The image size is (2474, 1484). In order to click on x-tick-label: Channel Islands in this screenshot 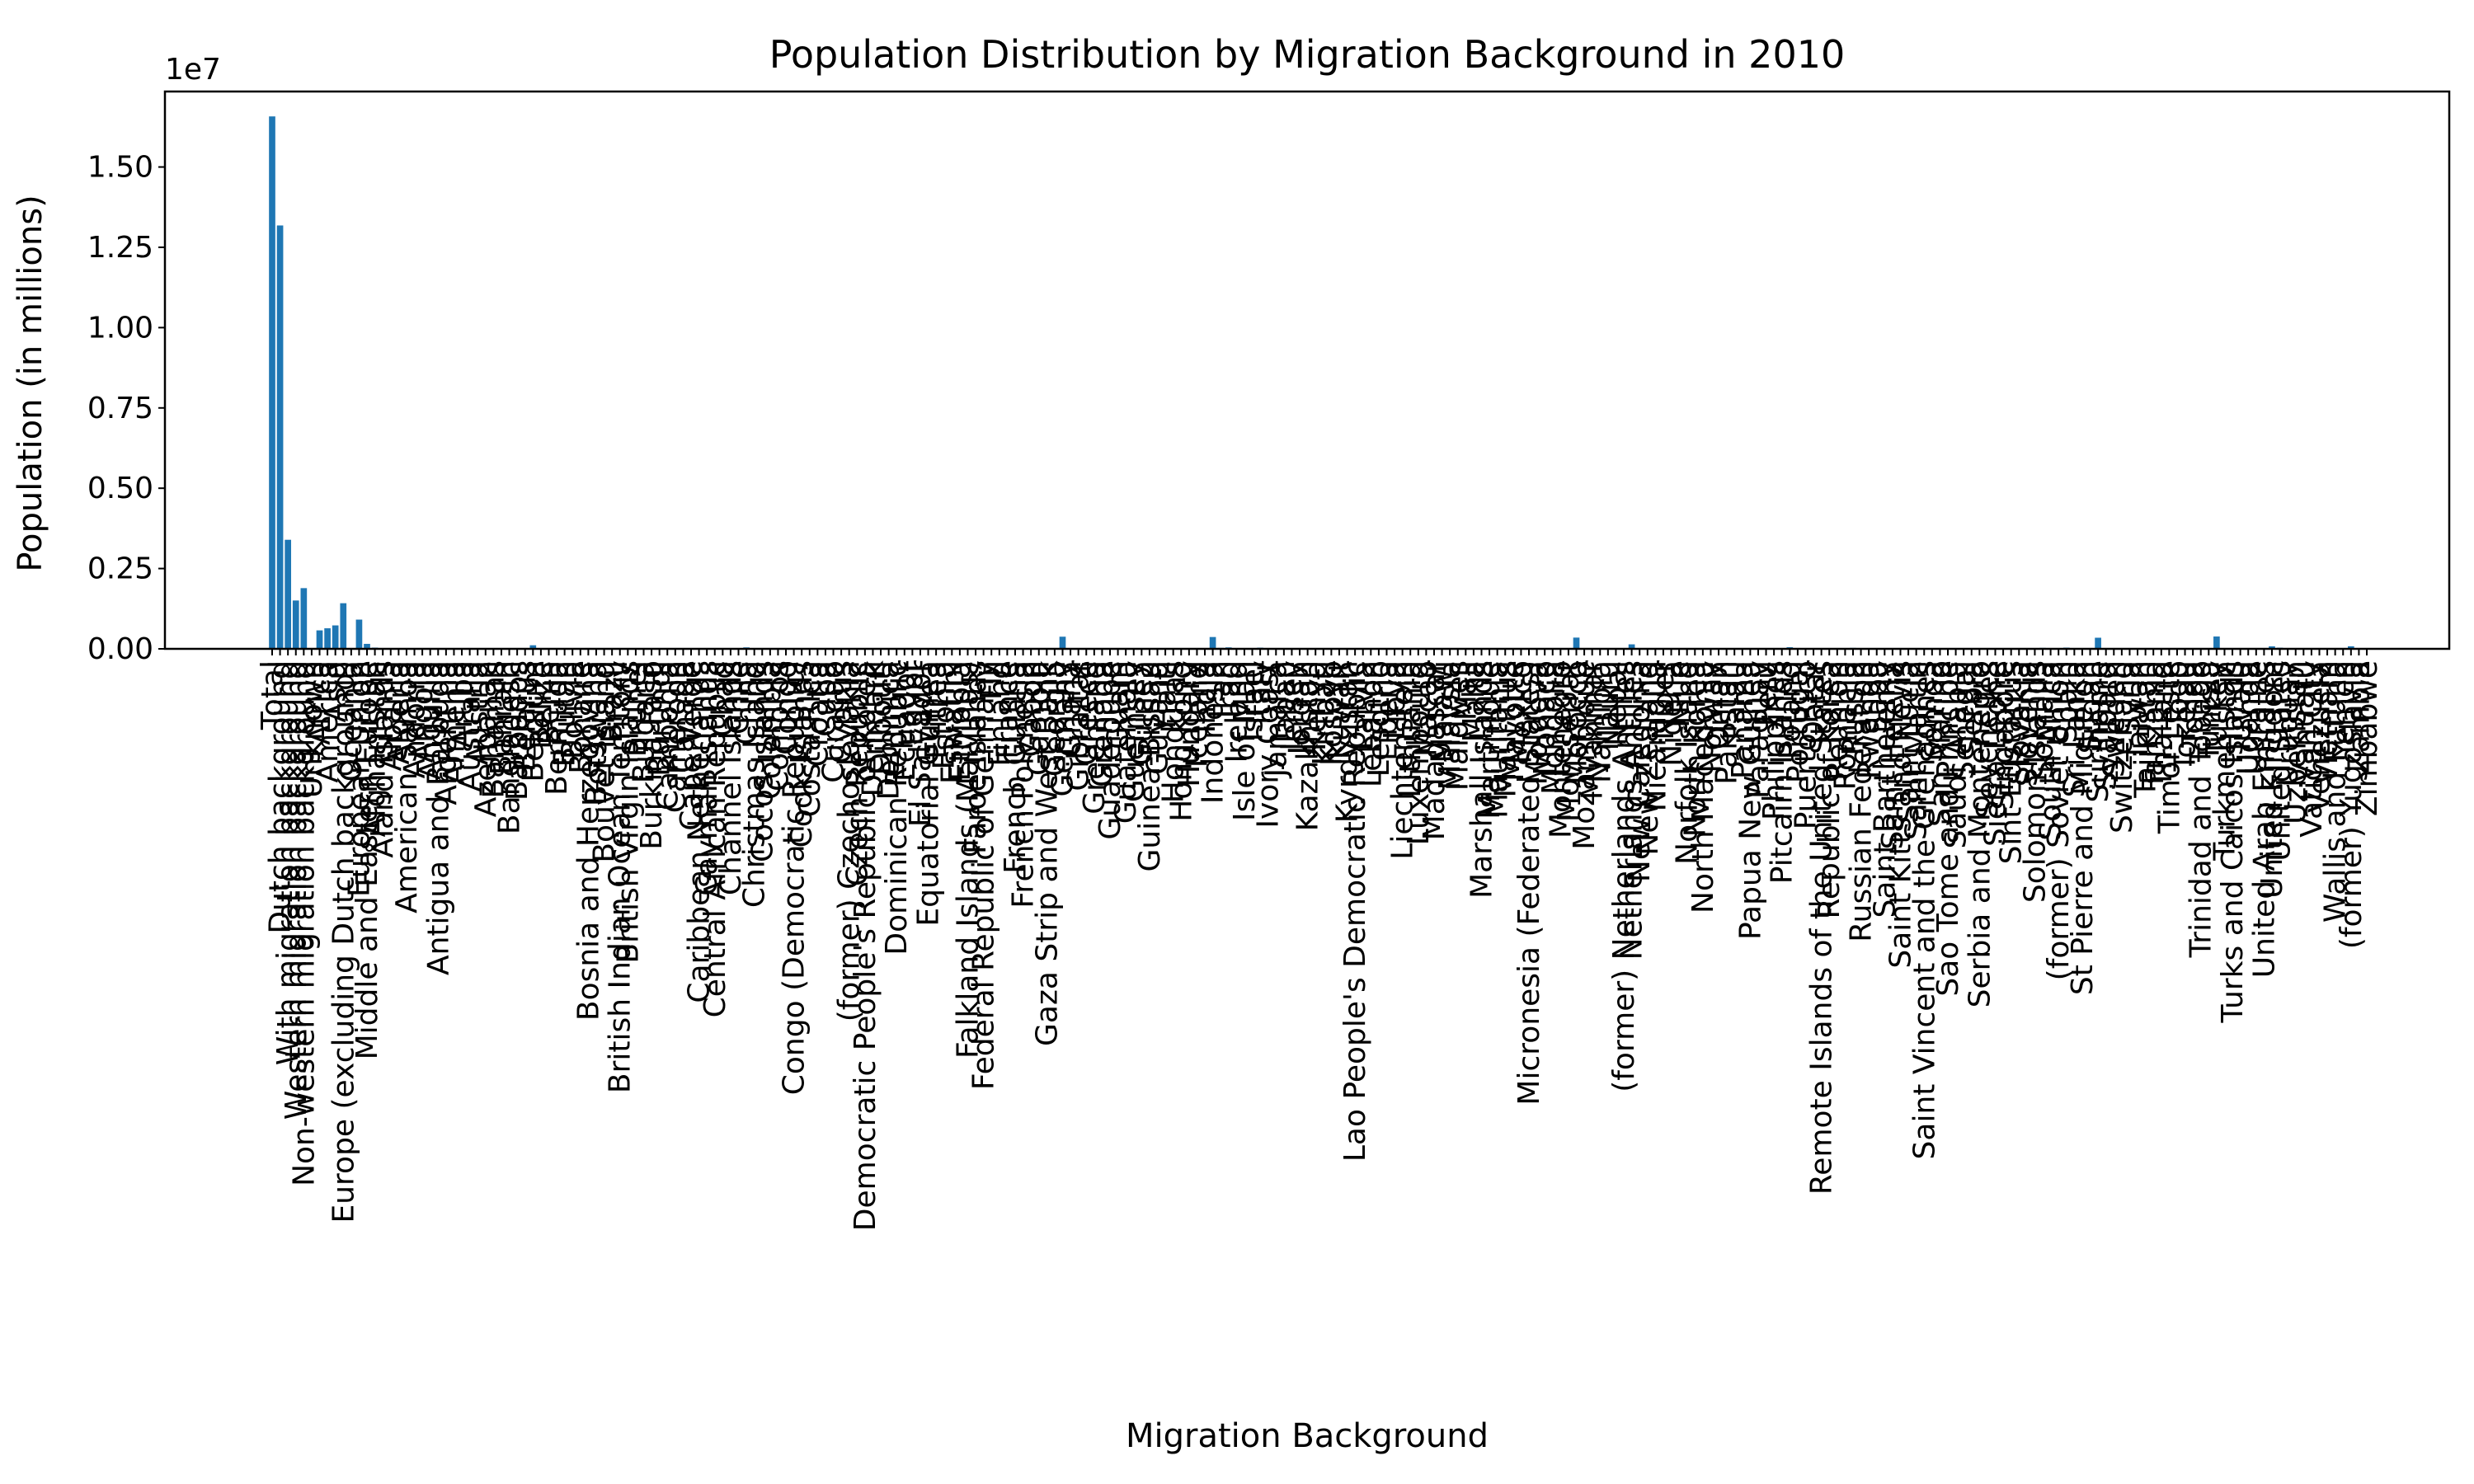, I will do `click(731, 777)`.